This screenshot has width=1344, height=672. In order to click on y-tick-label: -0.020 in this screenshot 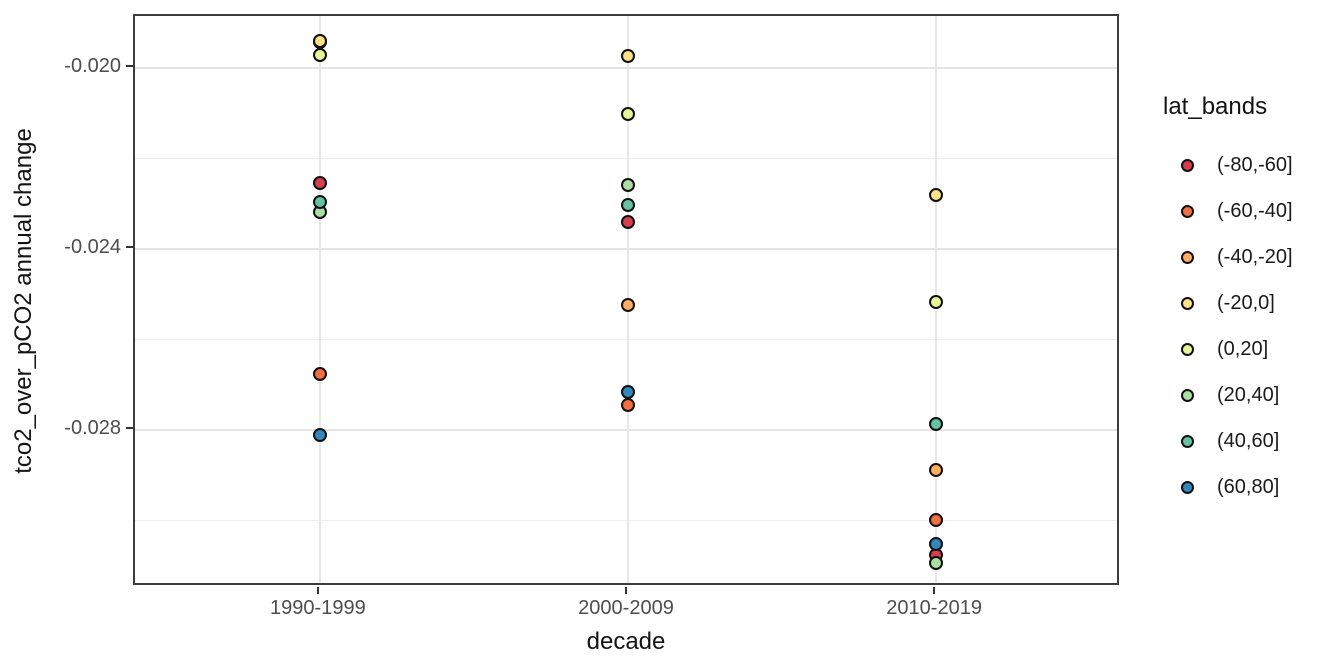, I will do `click(92, 66)`.